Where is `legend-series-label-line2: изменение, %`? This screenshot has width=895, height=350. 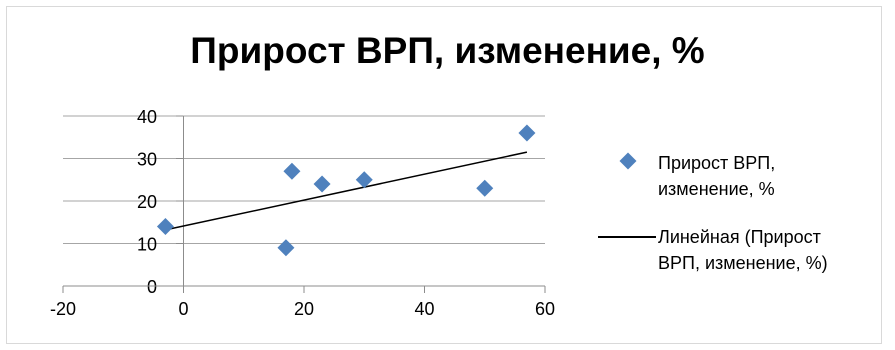 legend-series-label-line2: изменение, % is located at coordinates (716, 189).